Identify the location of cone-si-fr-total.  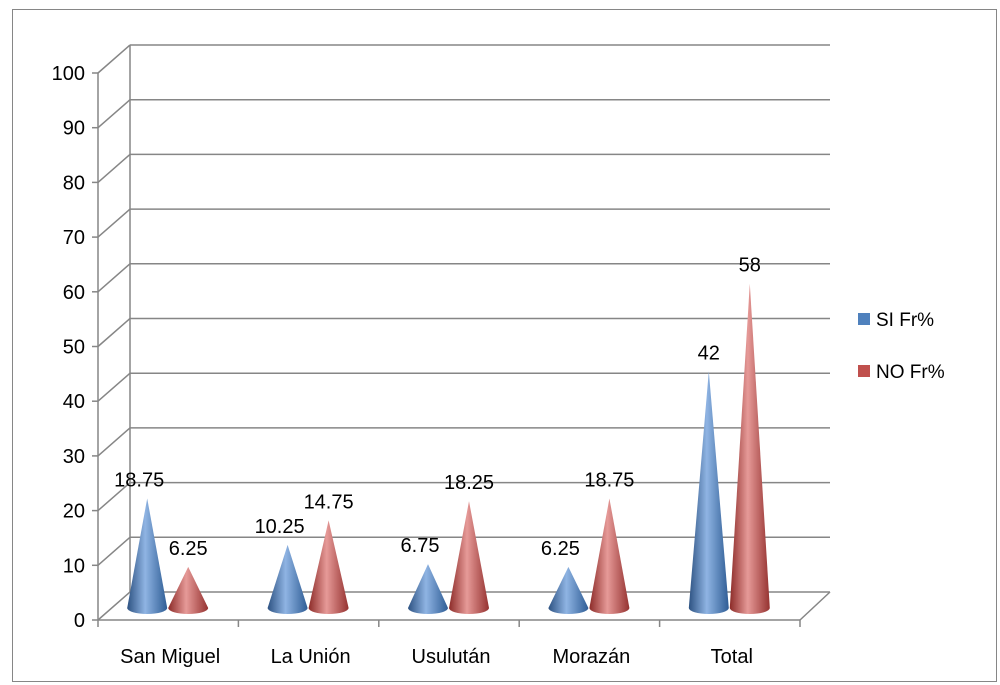
(708, 492).